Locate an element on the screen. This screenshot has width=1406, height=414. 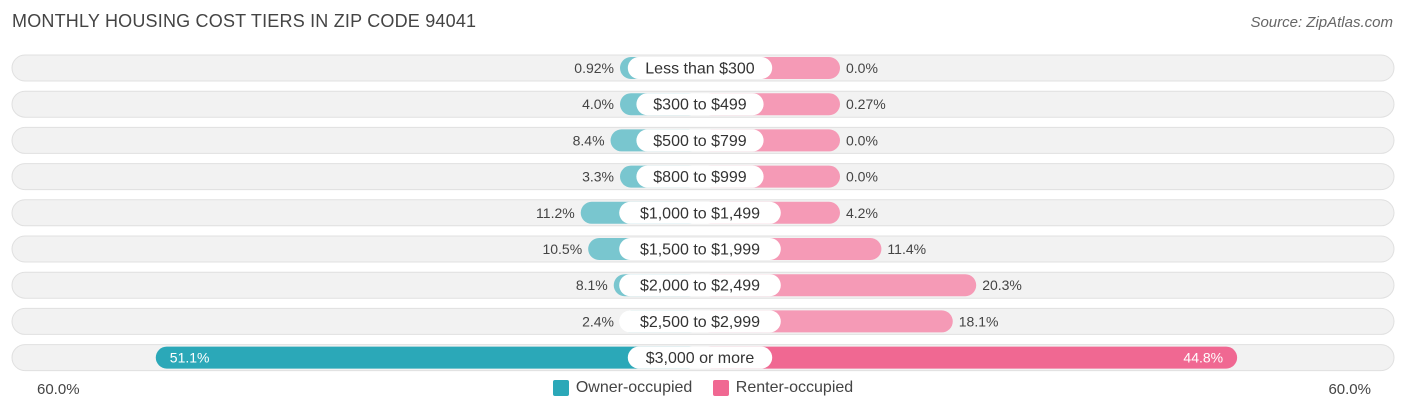
axis-left-label: 60.0% is located at coordinates (58, 389).